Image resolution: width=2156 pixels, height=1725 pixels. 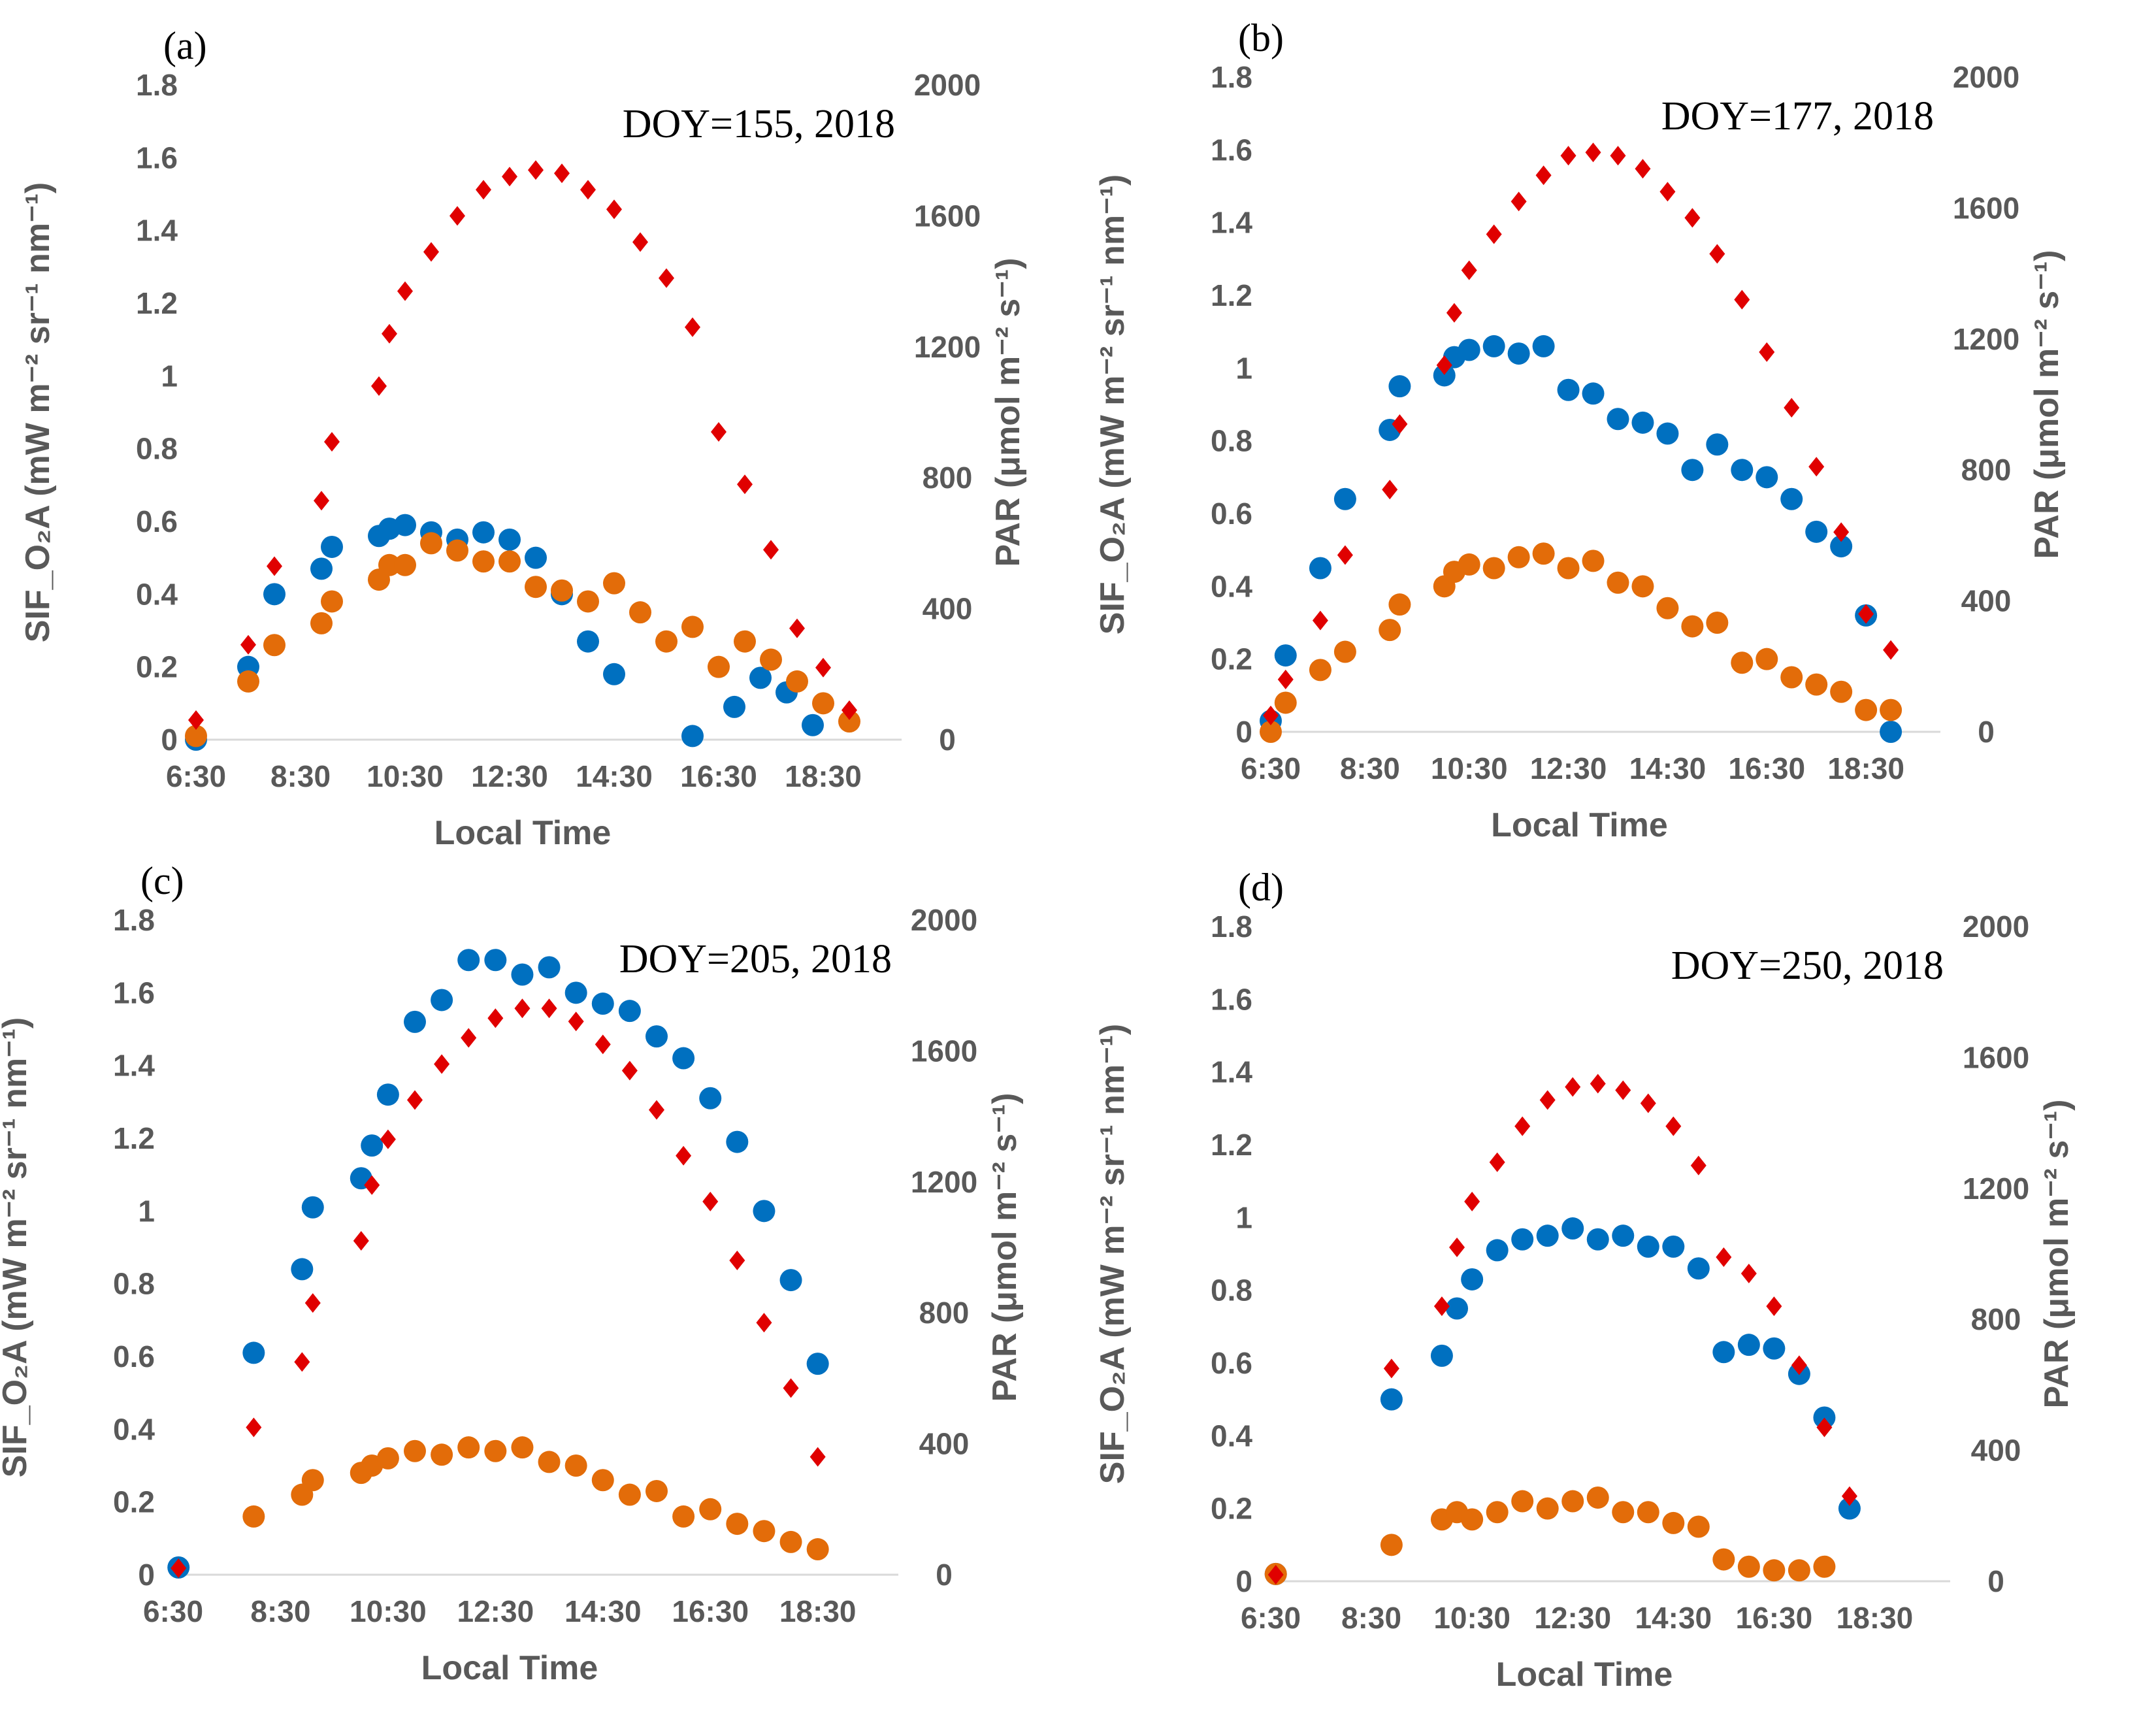 What do you see at coordinates (755, 959) in the screenshot?
I see `panel-annotation: DOY=205, 2018` at bounding box center [755, 959].